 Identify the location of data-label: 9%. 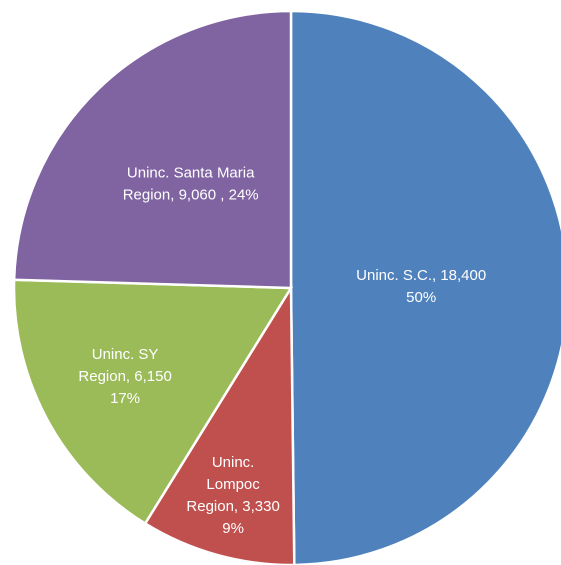
(233, 528).